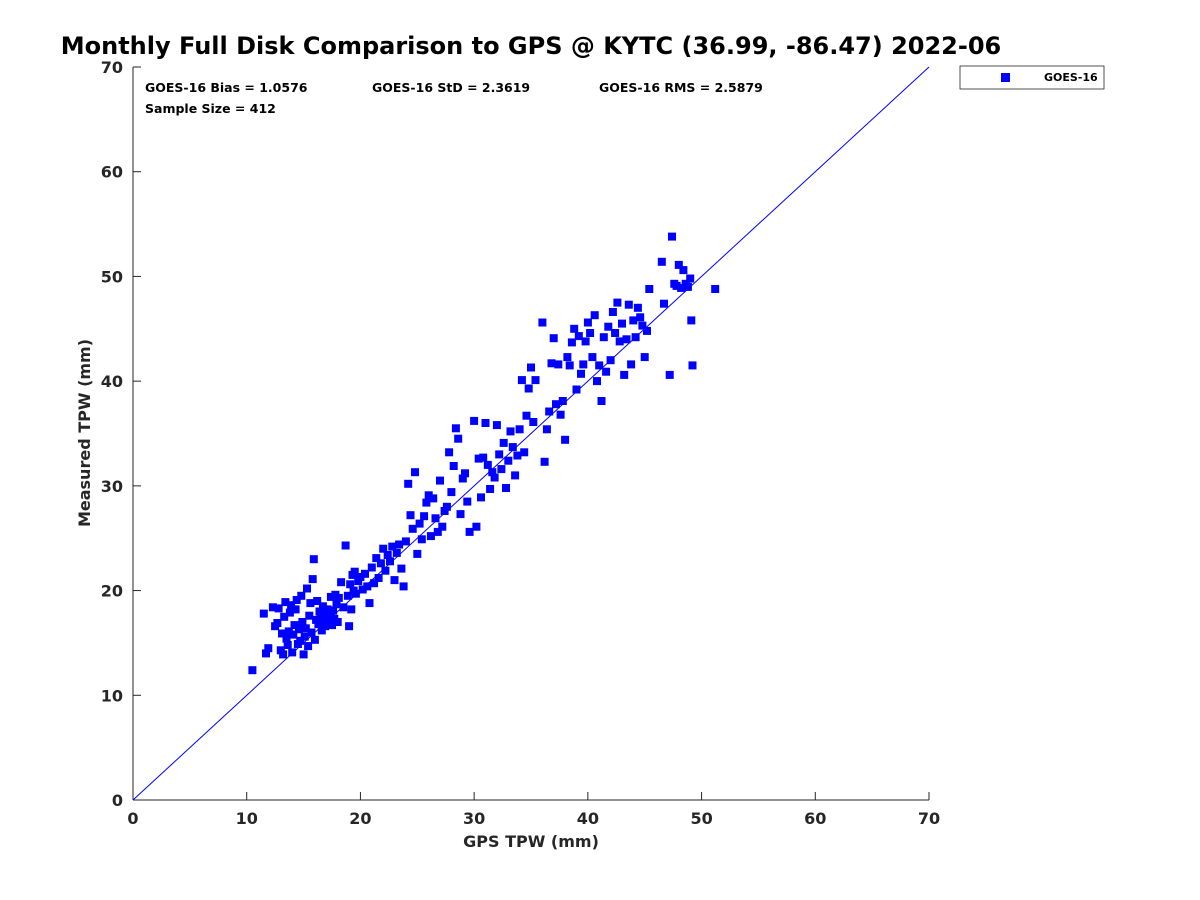 The width and height of the screenshot is (1200, 900). What do you see at coordinates (815, 818) in the screenshot?
I see `x-tick-label: 60` at bounding box center [815, 818].